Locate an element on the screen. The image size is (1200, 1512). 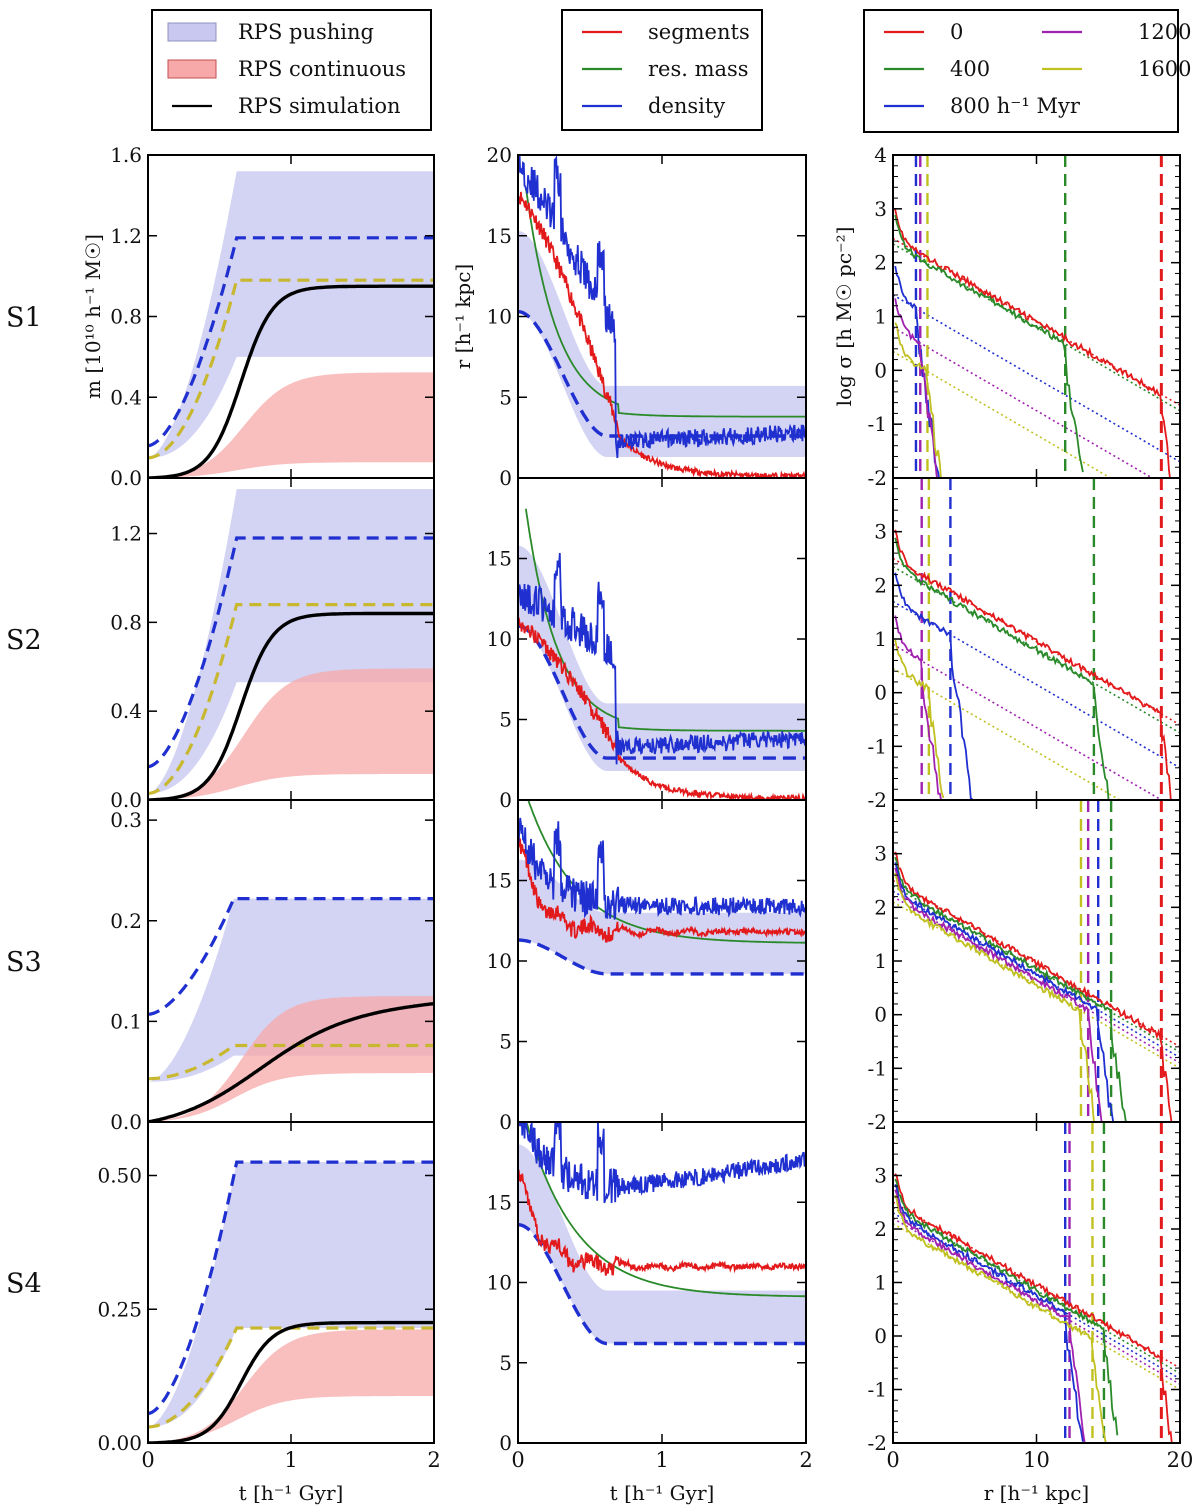
y-tick-label: 1 is located at coordinates (880, 639).